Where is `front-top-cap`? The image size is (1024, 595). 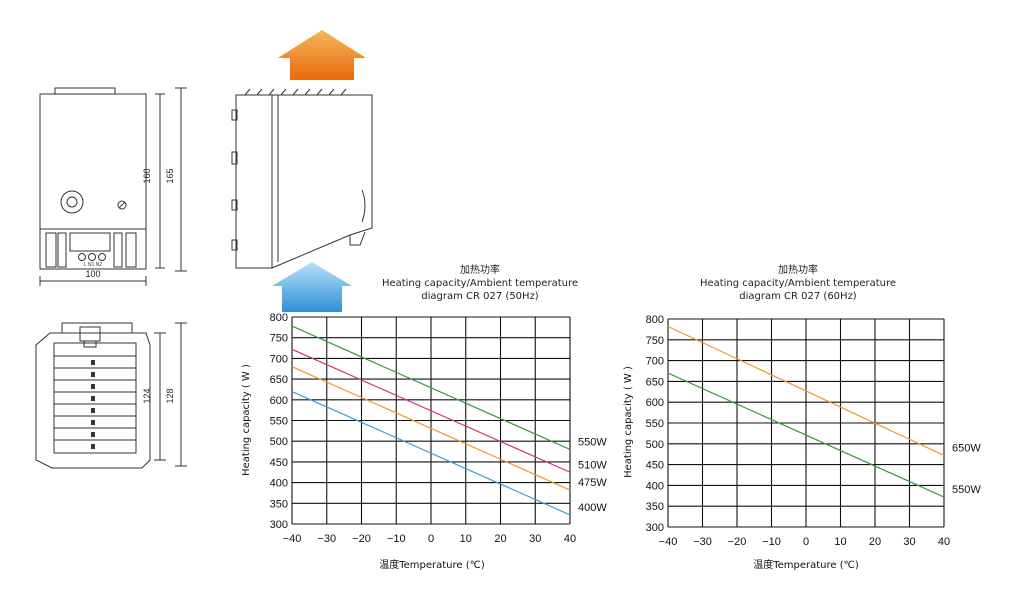 front-top-cap is located at coordinates (85, 91).